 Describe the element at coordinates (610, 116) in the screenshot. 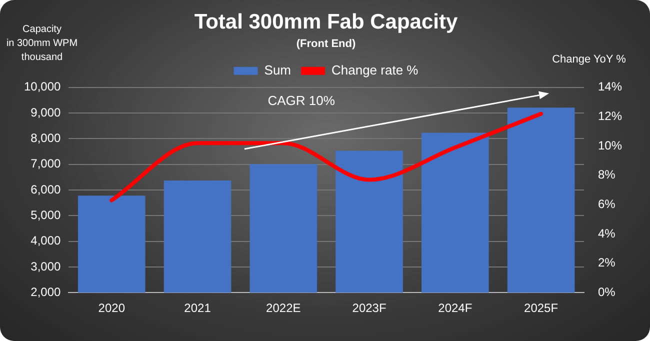

I see `y2-tick-label: 12%` at that location.